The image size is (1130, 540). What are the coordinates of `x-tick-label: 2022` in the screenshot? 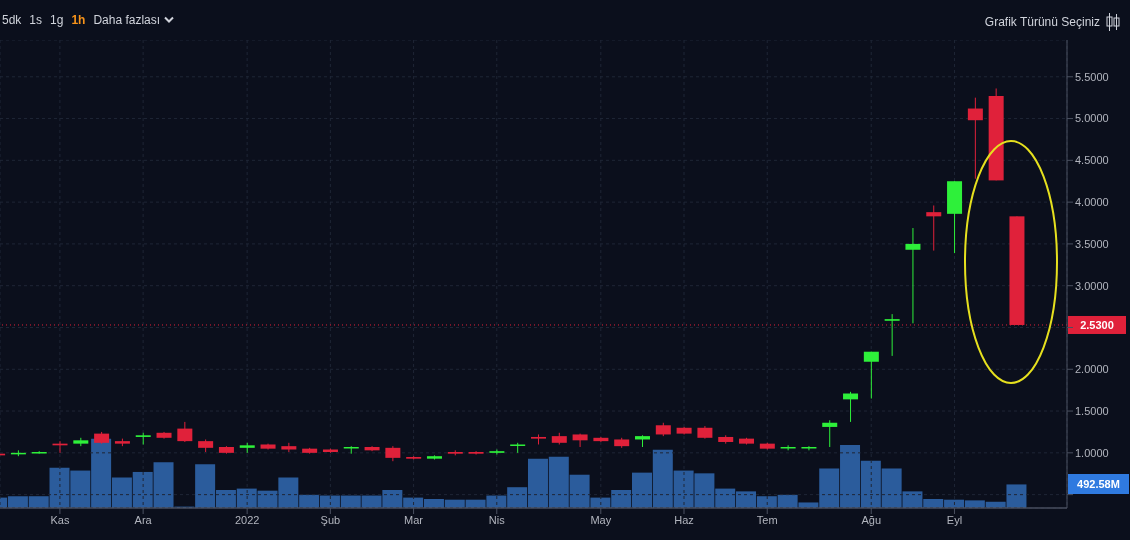 It's located at (247, 519).